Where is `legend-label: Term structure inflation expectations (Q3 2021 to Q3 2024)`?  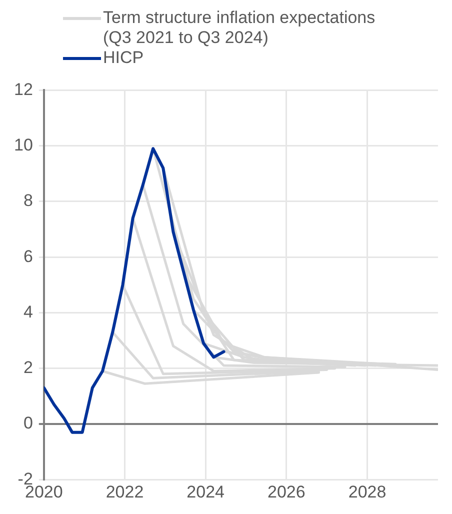
legend-label: Term structure inflation expectations (Q3 2021 to Q3 2024) is located at coordinates (239, 28).